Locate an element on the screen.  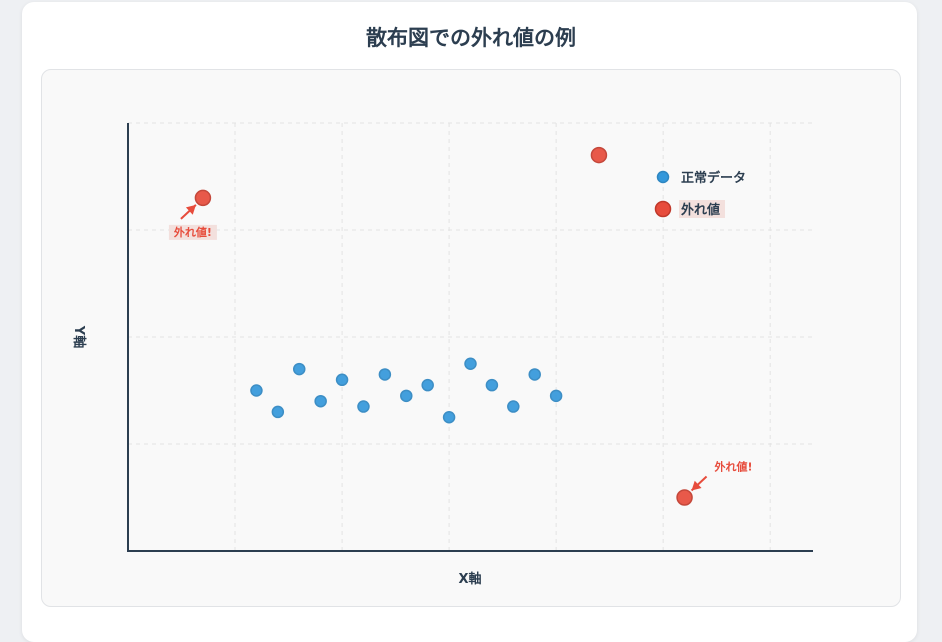
legend-marker-outlier is located at coordinates (663, 209).